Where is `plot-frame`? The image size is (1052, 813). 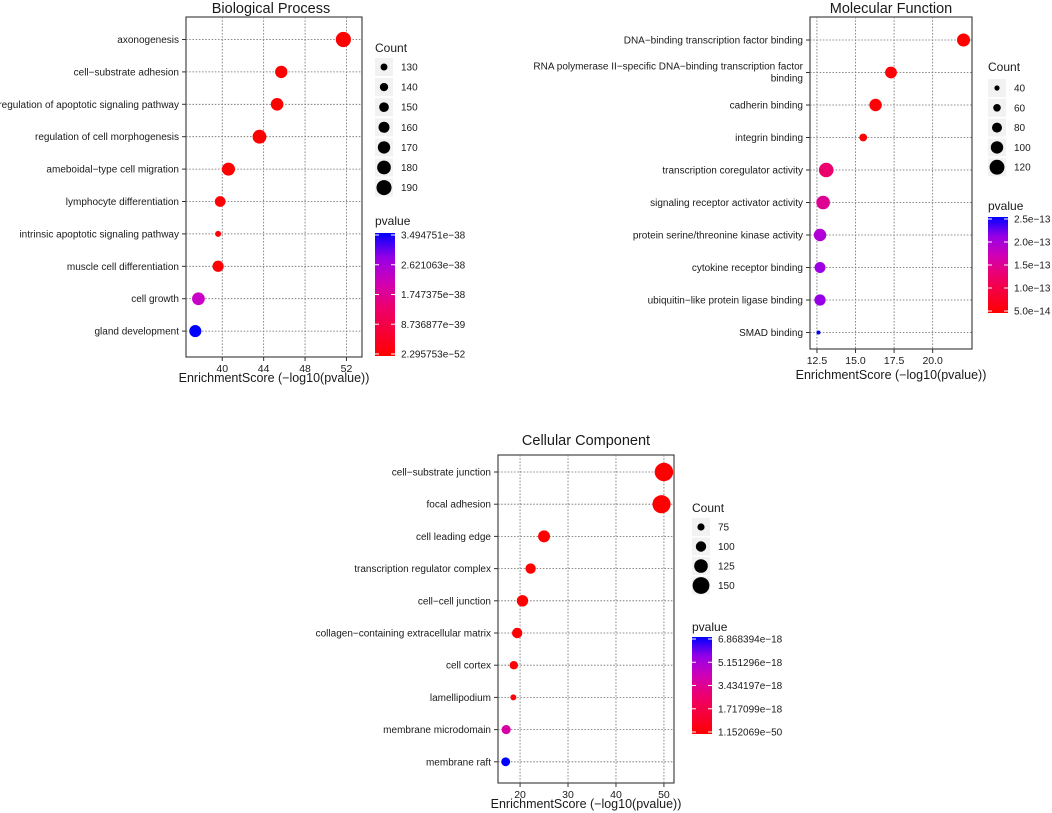
plot-frame is located at coordinates (586, 619).